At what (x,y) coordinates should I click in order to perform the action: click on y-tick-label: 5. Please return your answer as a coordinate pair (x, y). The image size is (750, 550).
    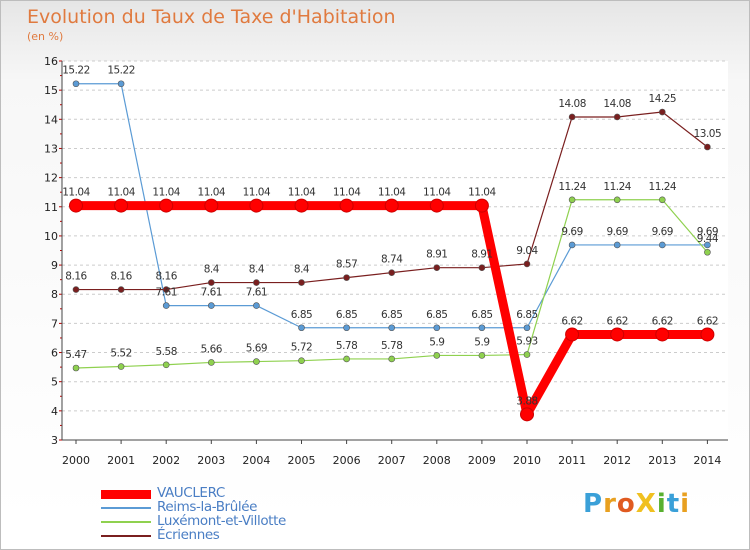
    Looking at the image, I should click on (54, 382).